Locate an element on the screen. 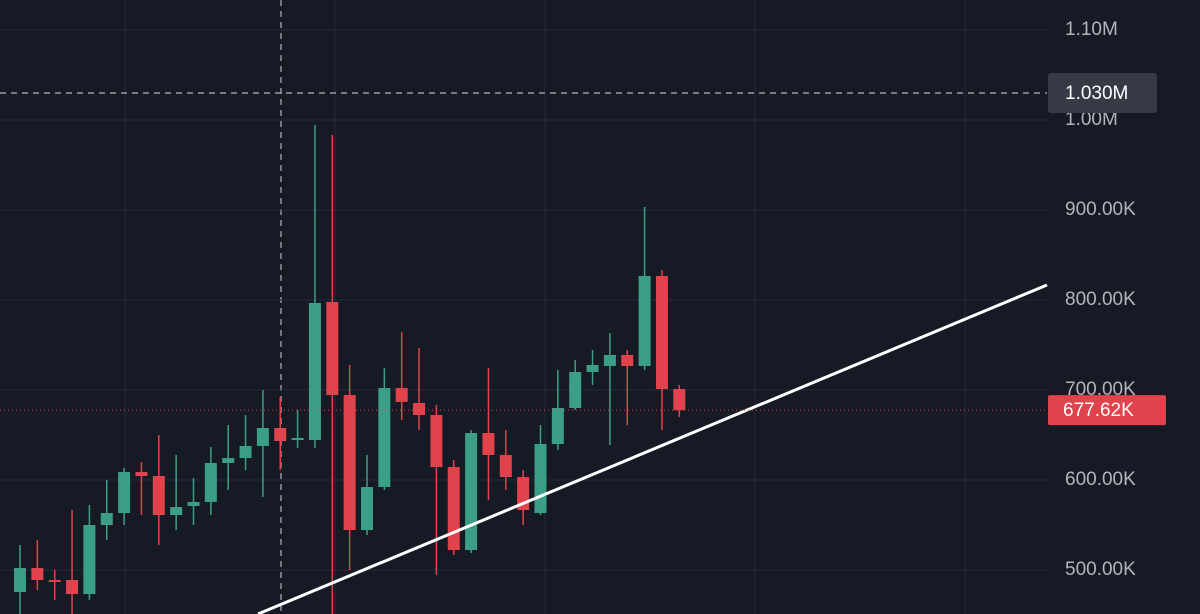 The width and height of the screenshot is (1200, 614). crosshair-label: 1.030M is located at coordinates (1096, 93).